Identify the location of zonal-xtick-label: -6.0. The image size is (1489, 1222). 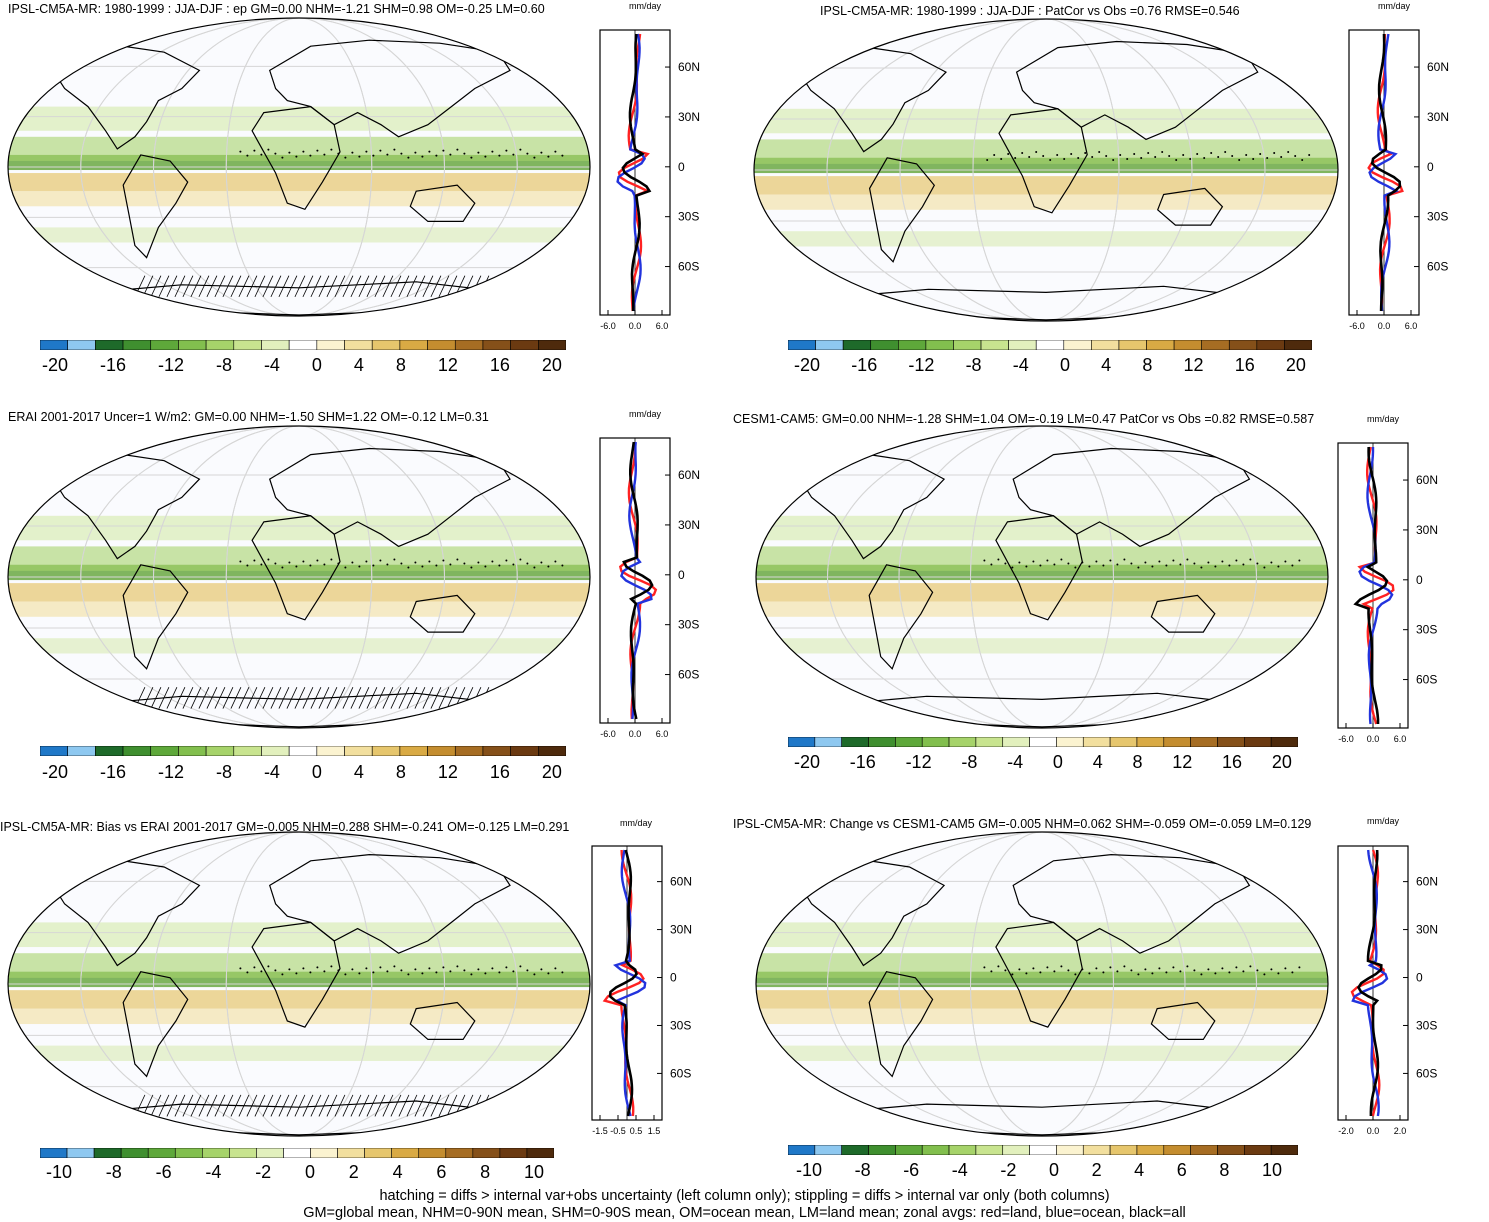
(1357, 326).